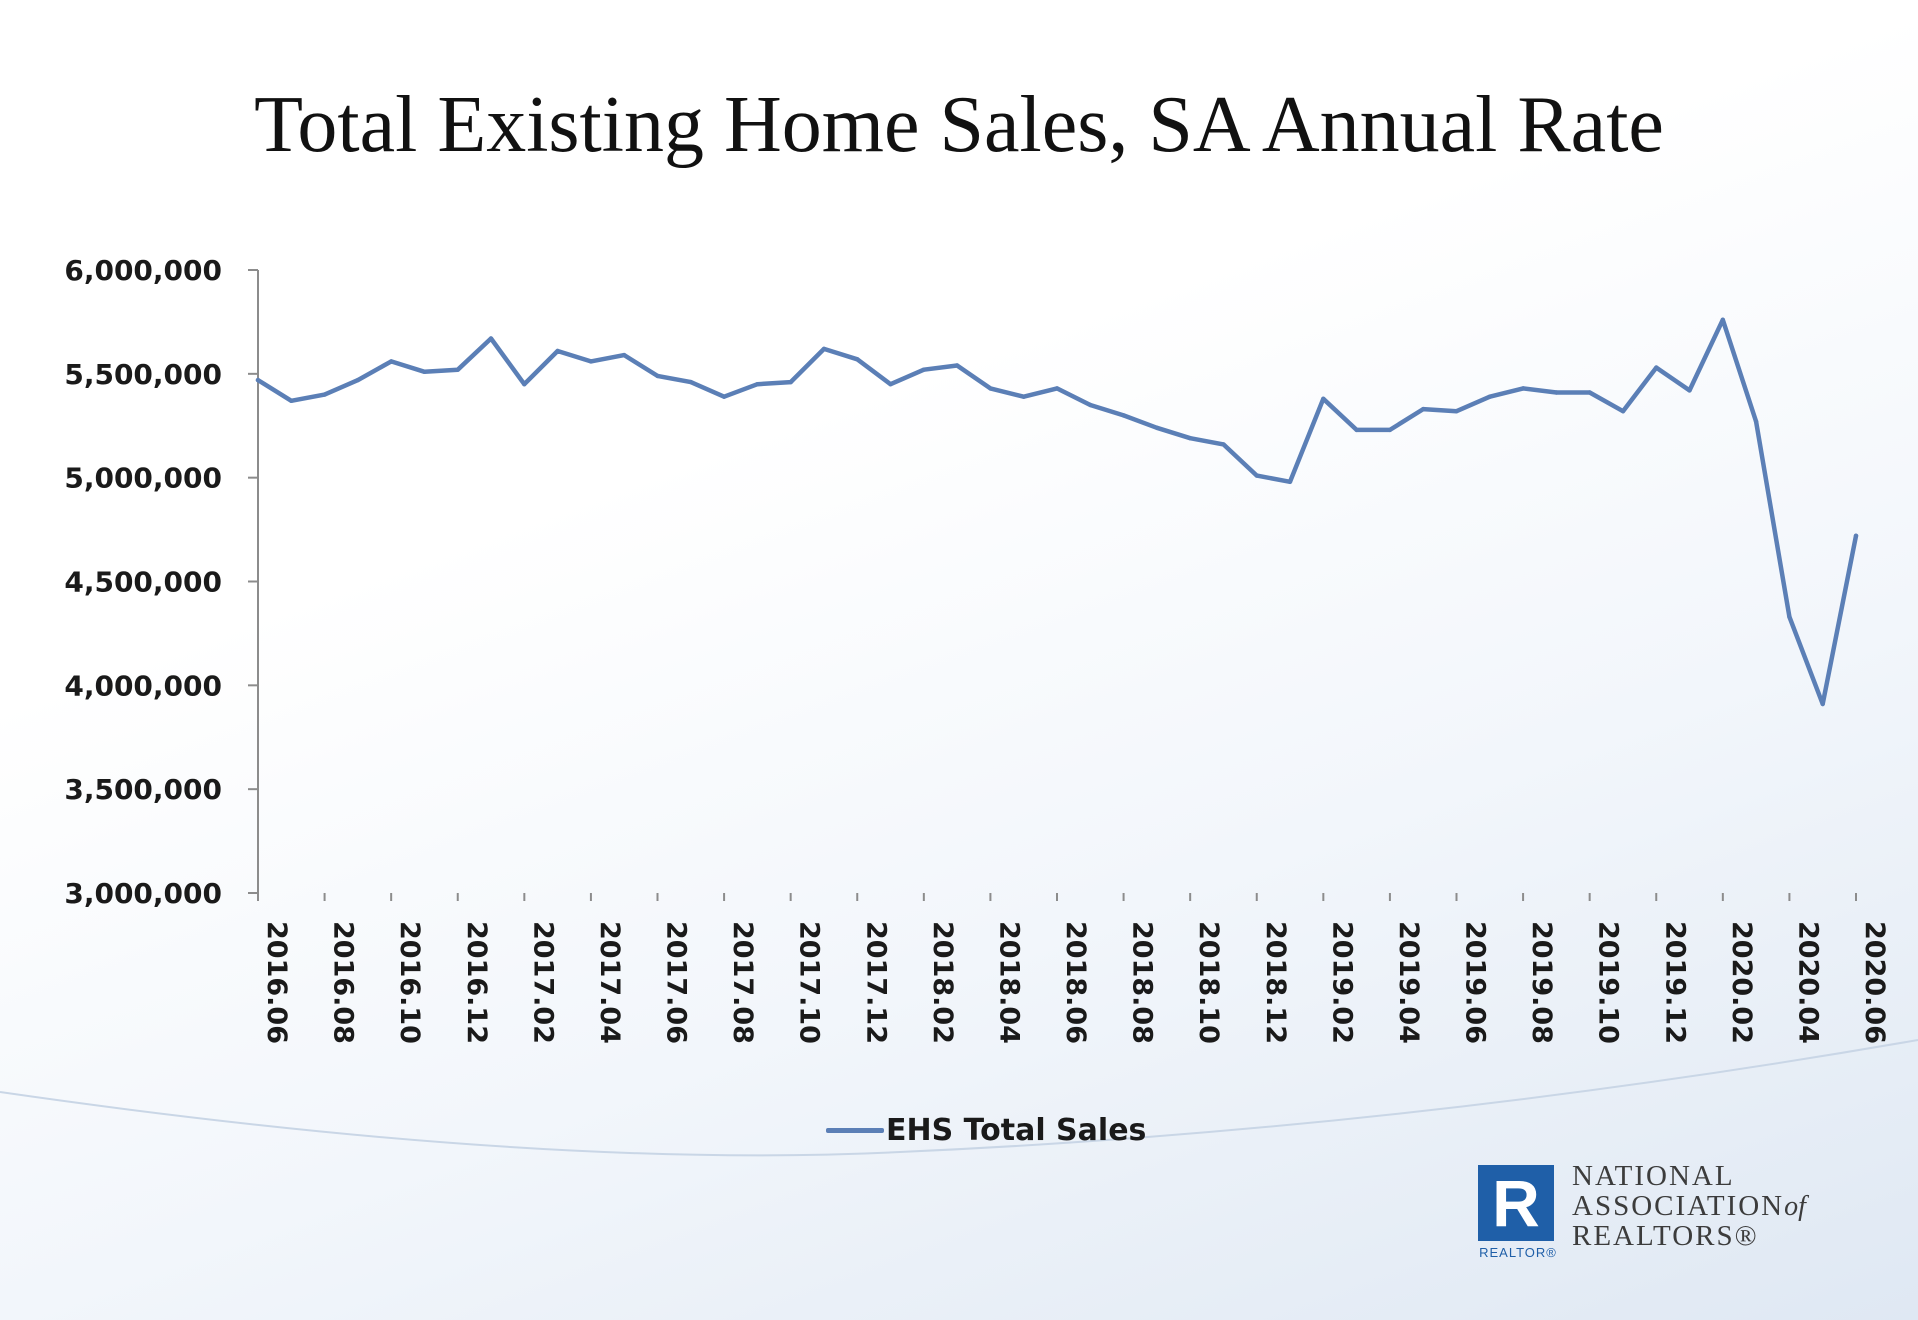 Image resolution: width=1918 pixels, height=1320 pixels. What do you see at coordinates (1008, 982) in the screenshot?
I see `x-tick-label: 2018.04` at bounding box center [1008, 982].